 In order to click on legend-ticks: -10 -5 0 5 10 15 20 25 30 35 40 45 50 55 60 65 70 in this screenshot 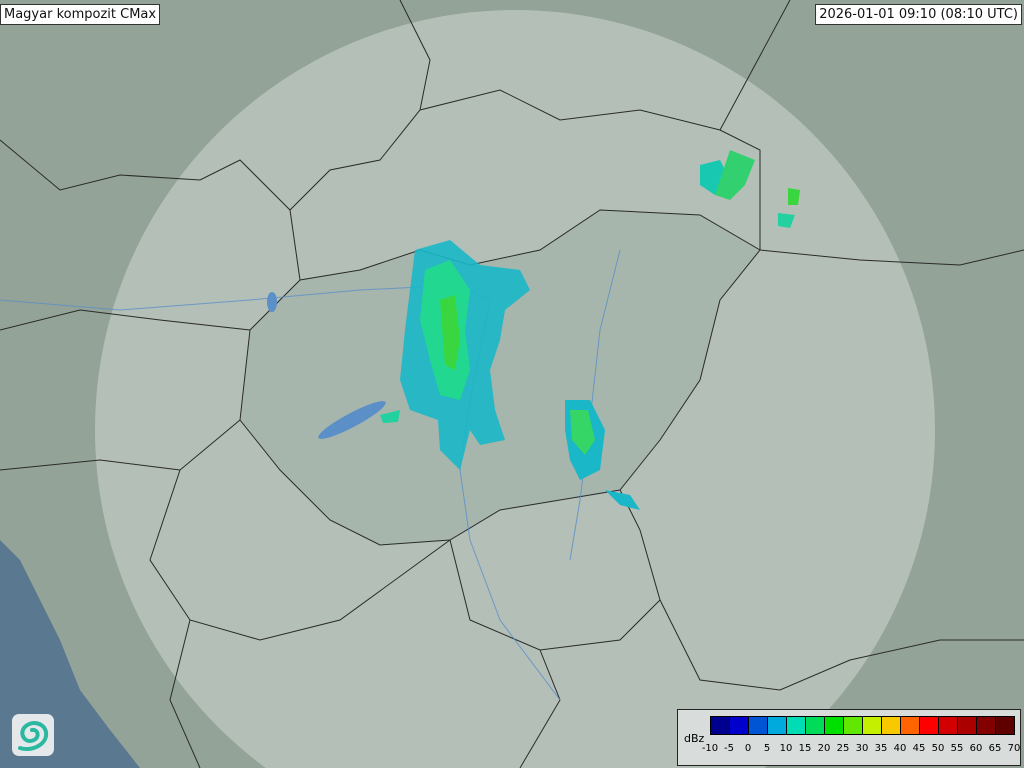, I will do `click(861, 751)`.